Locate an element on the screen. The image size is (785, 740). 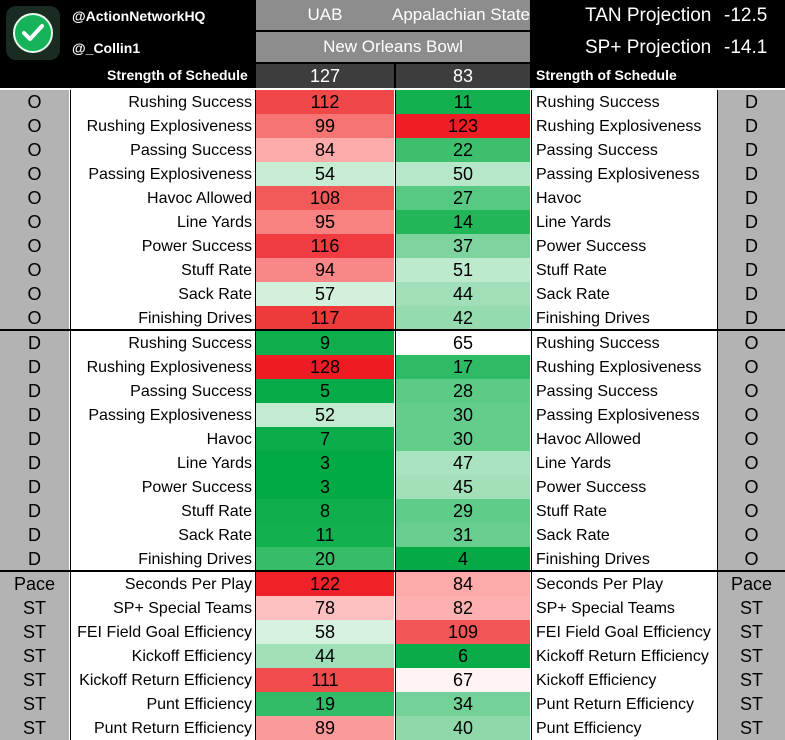
right-stat-label: Passing Explosiveness is located at coordinates (618, 415).